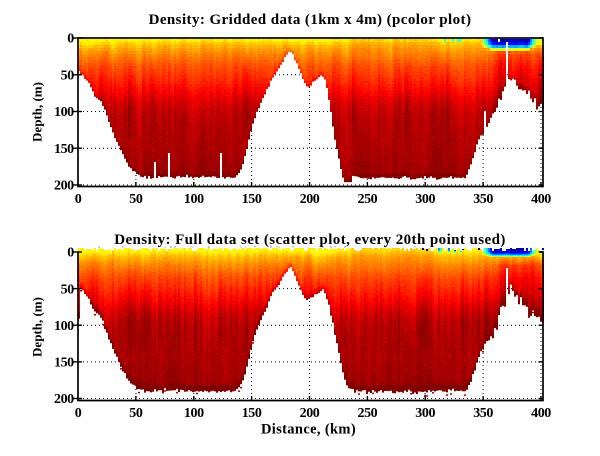 The image size is (600, 456). I want to click on svg-text: Distance, (km), so click(308, 430).